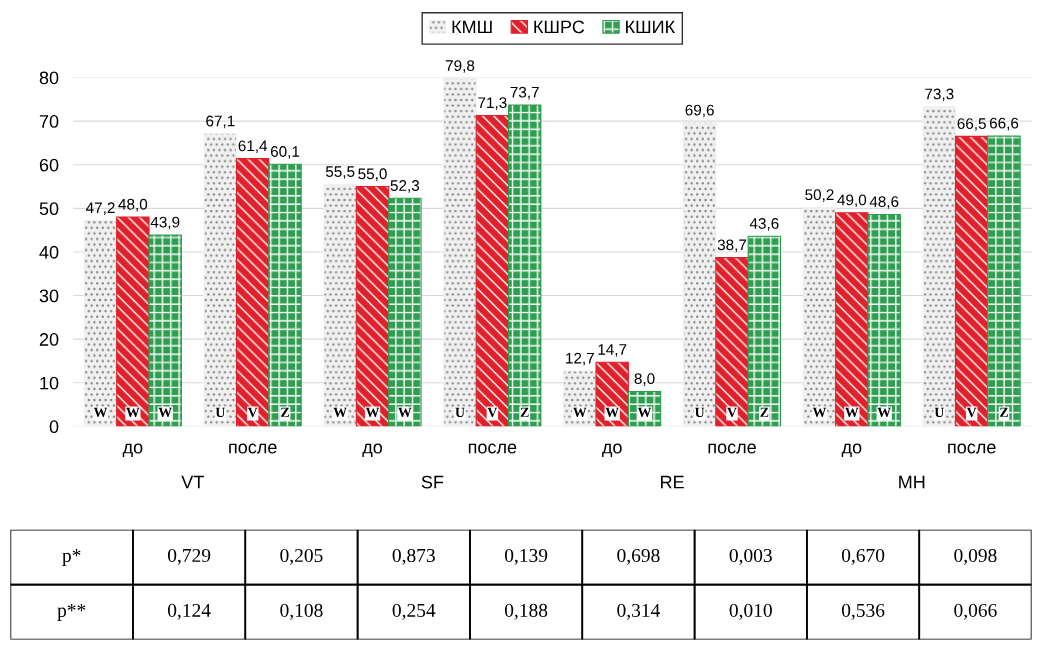  Describe the element at coordinates (49, 339) in the screenshot. I see `y-tick-label: 20` at that location.